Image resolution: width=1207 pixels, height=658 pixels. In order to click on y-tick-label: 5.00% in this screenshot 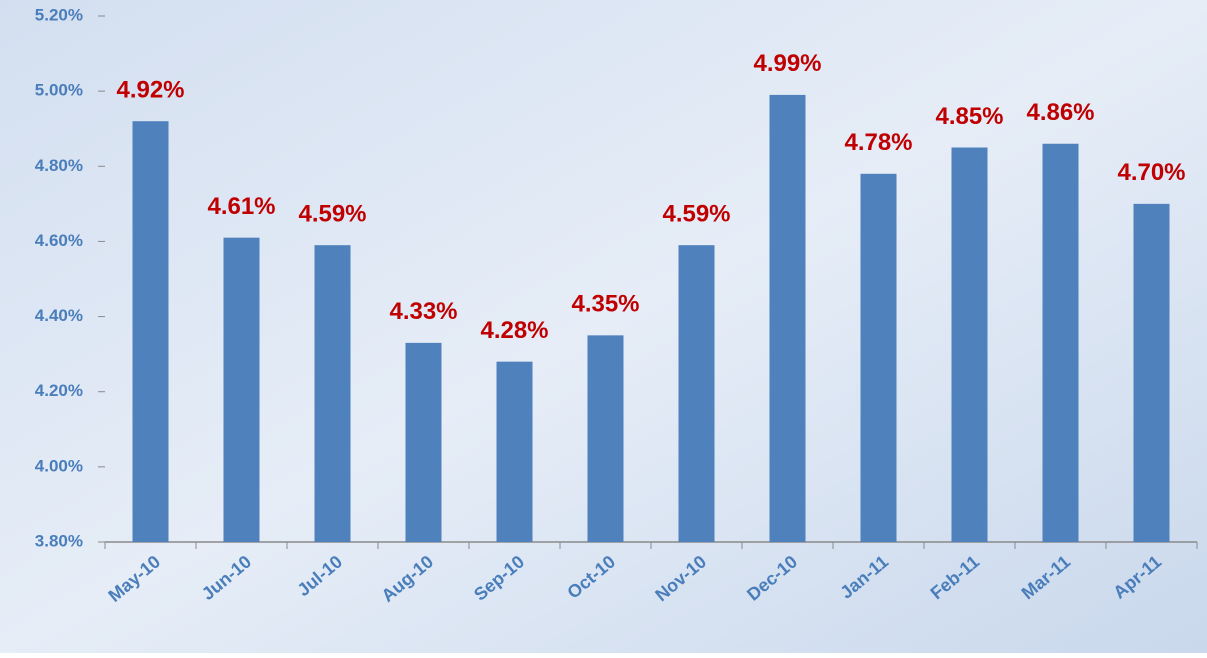, I will do `click(59, 90)`.